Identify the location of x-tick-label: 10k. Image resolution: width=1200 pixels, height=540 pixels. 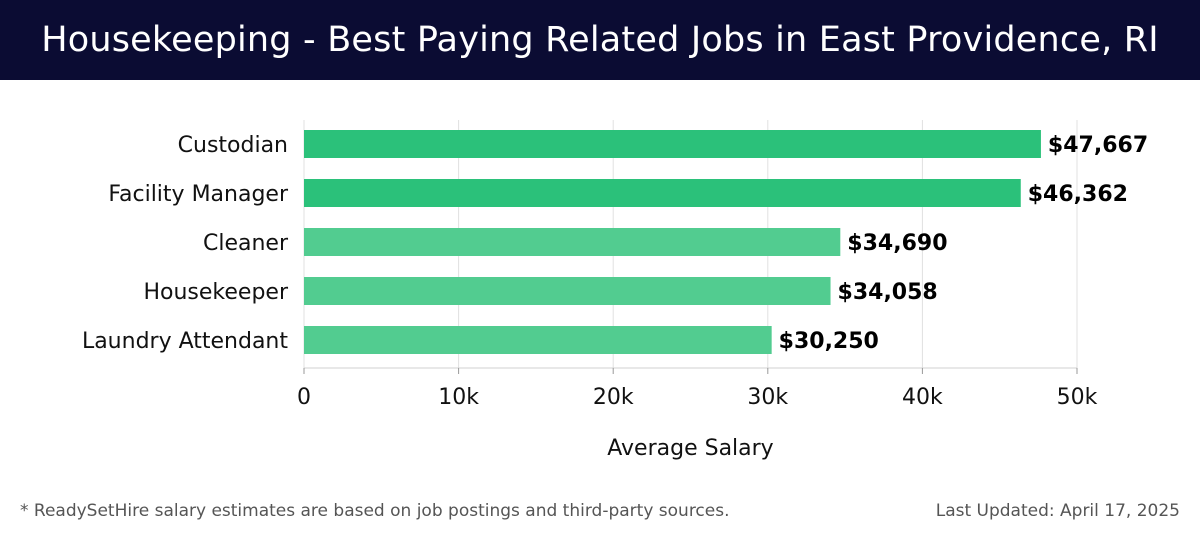
(458, 397).